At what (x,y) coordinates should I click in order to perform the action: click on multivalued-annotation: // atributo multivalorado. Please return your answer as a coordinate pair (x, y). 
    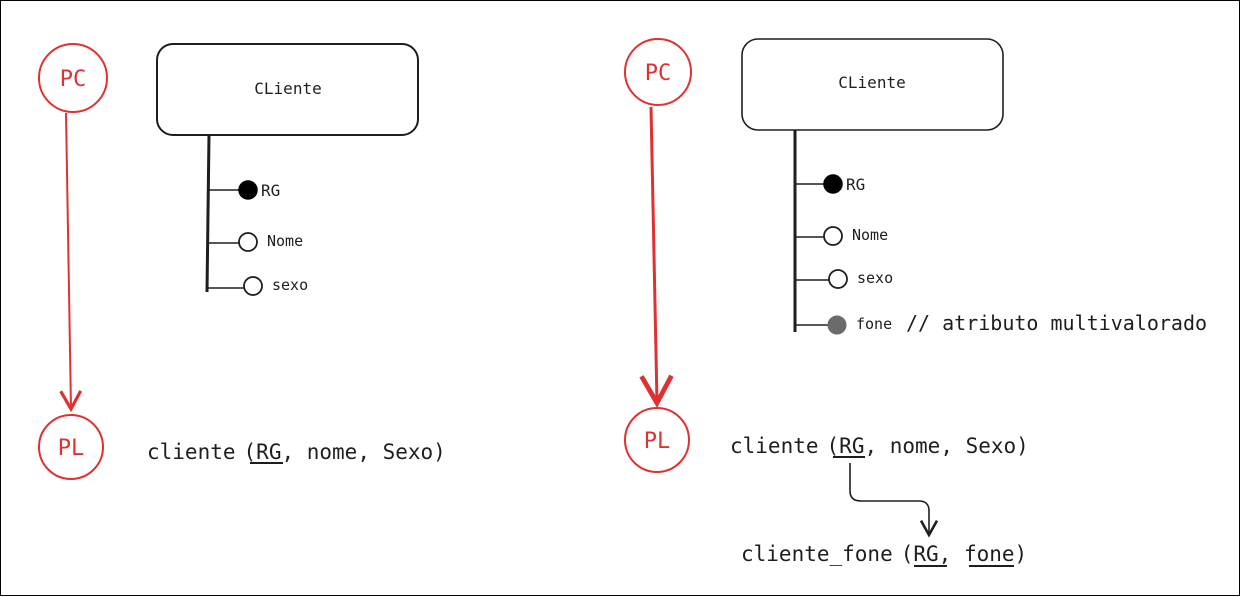
    Looking at the image, I should click on (1056, 323).